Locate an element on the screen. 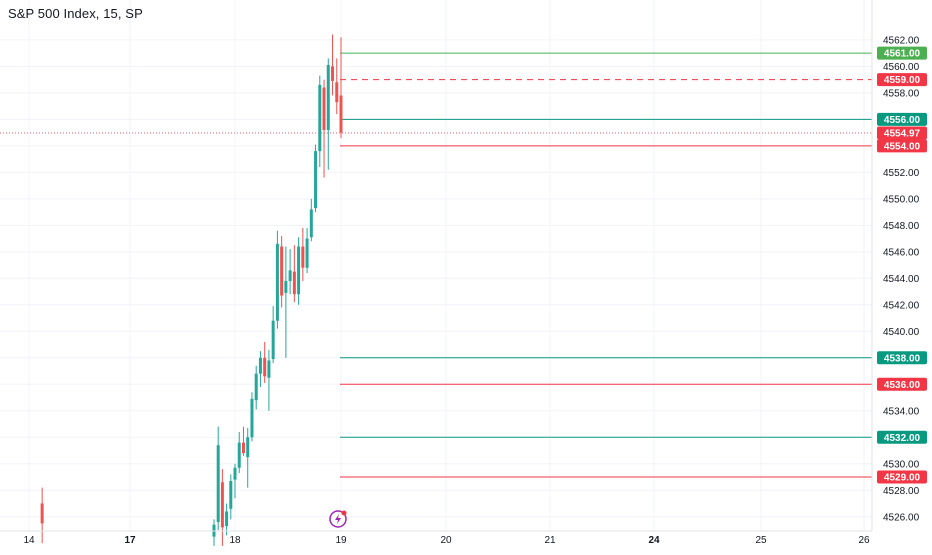  price-tick-label: 4542.00 is located at coordinates (901, 305).